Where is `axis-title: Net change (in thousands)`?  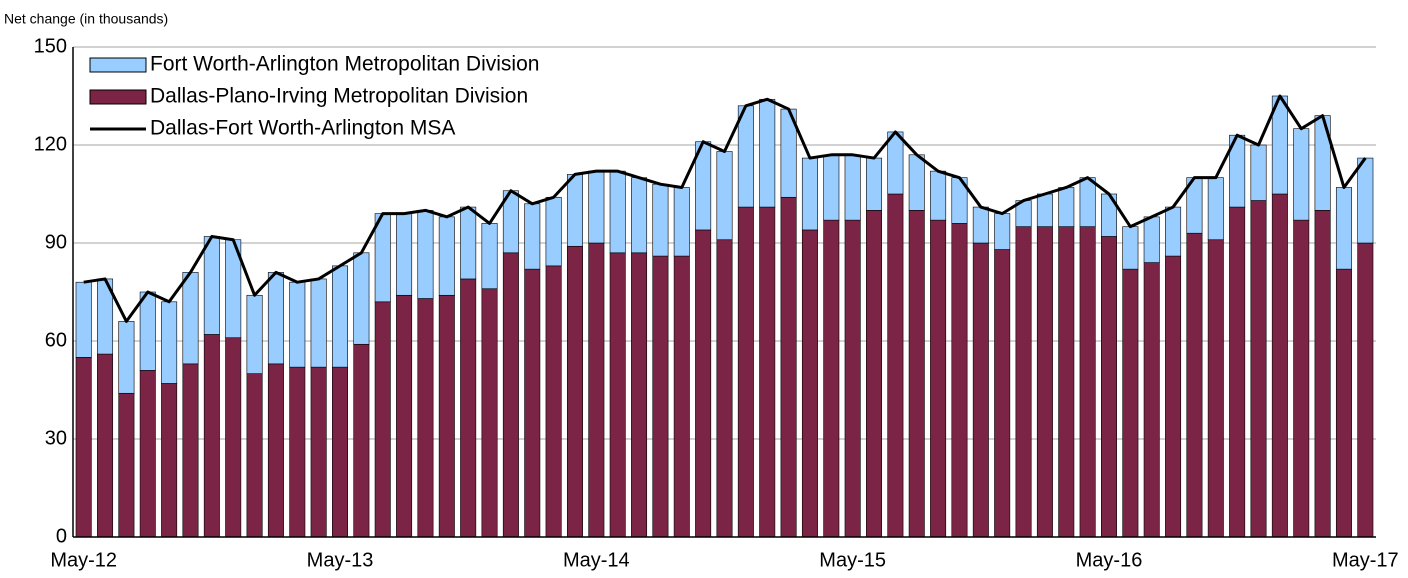
axis-title: Net change (in thousands) is located at coordinates (86, 19).